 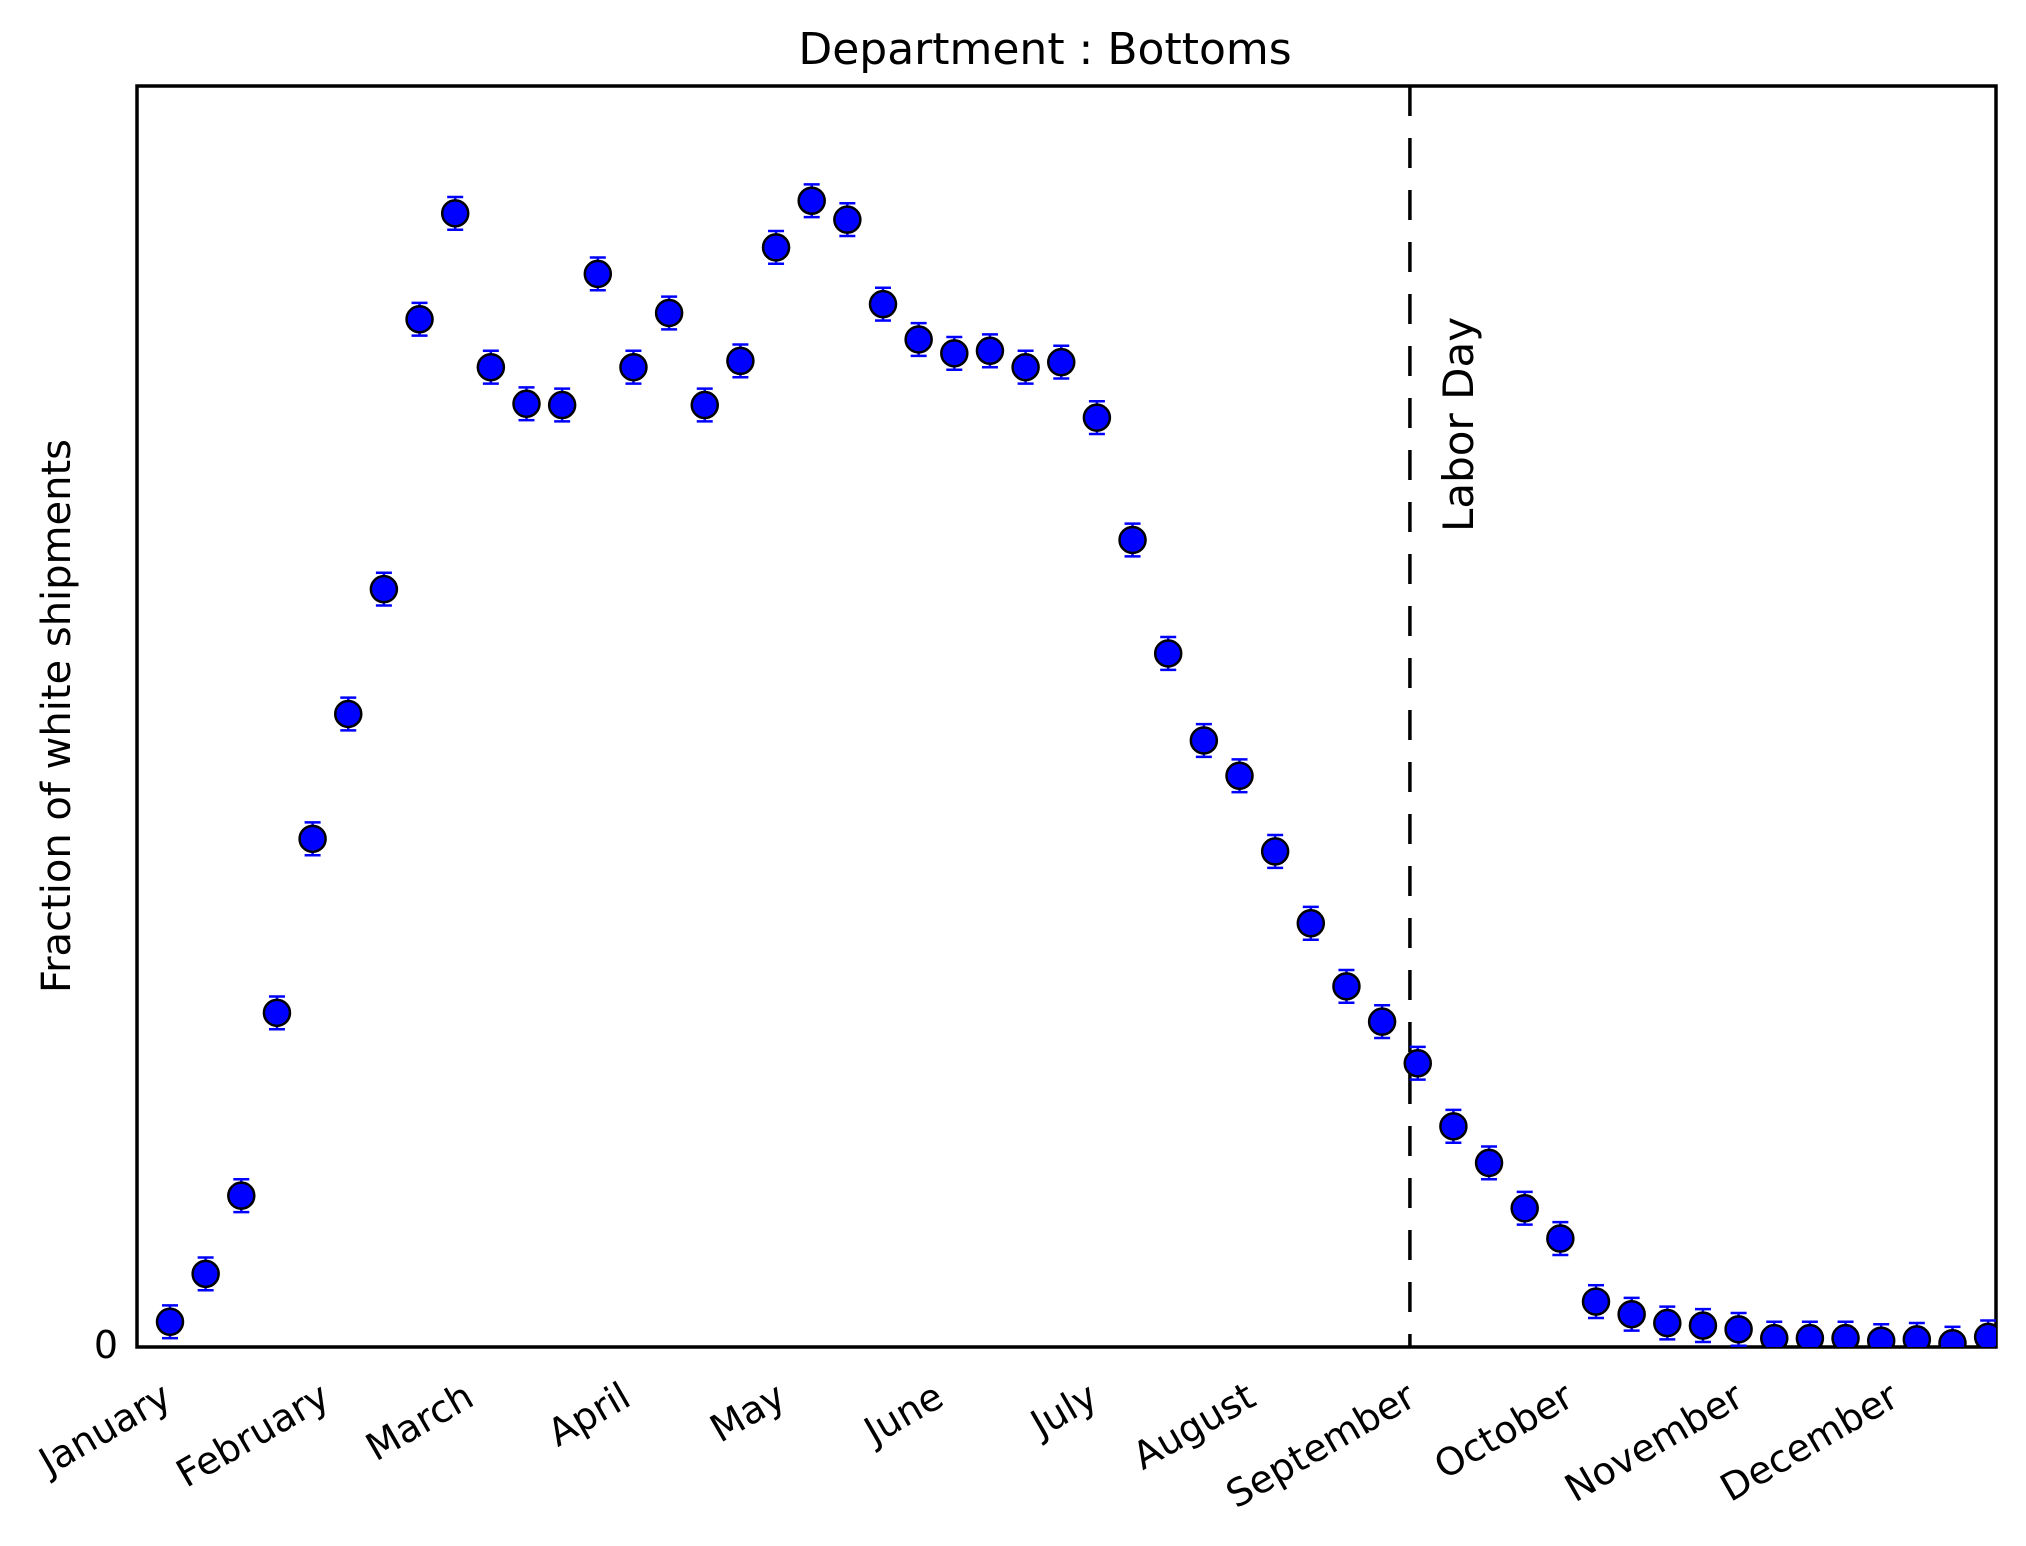 What do you see at coordinates (419, 1422) in the screenshot?
I see `x-tick-label-march: March` at bounding box center [419, 1422].